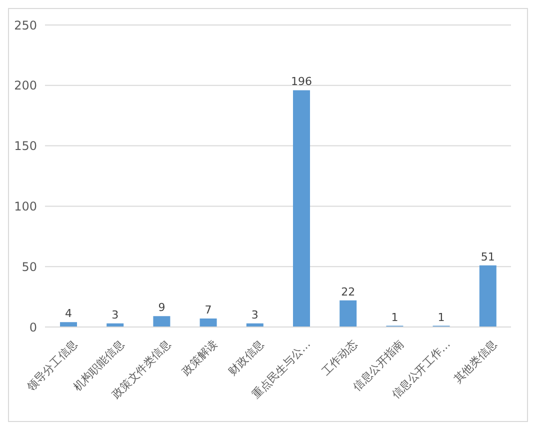  Describe the element at coordinates (339, 358) in the screenshot. I see `x-tick-label: 工作动态` at that location.